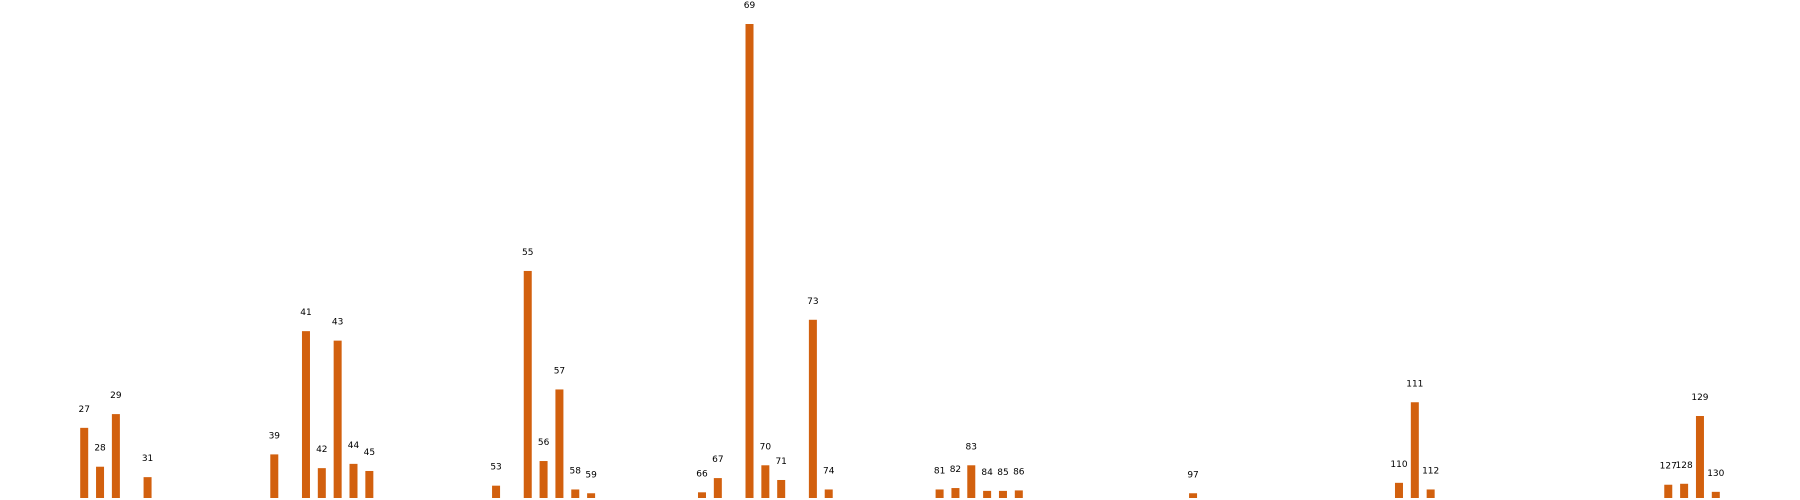 This screenshot has height=500, width=1800. What do you see at coordinates (275, 436) in the screenshot?
I see `bar-label-39: 39` at bounding box center [275, 436].